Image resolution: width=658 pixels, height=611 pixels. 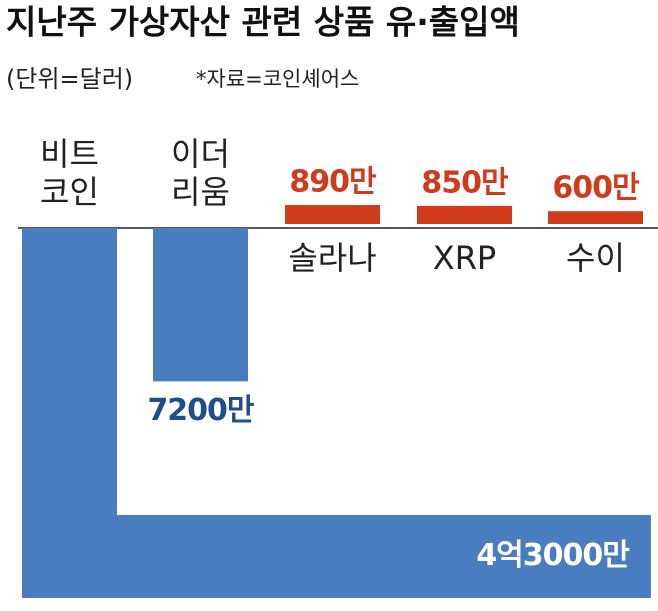 I want to click on chart-subtitle: (단위=달러), so click(x=69, y=79).